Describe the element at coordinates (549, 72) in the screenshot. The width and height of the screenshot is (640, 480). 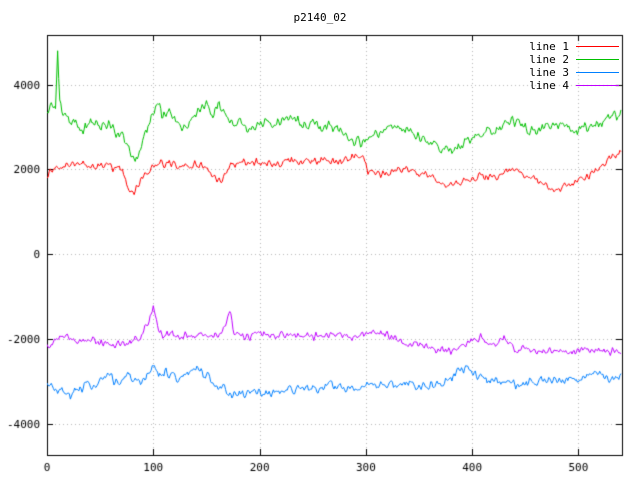
I see `legend-item-label: line 3` at that location.